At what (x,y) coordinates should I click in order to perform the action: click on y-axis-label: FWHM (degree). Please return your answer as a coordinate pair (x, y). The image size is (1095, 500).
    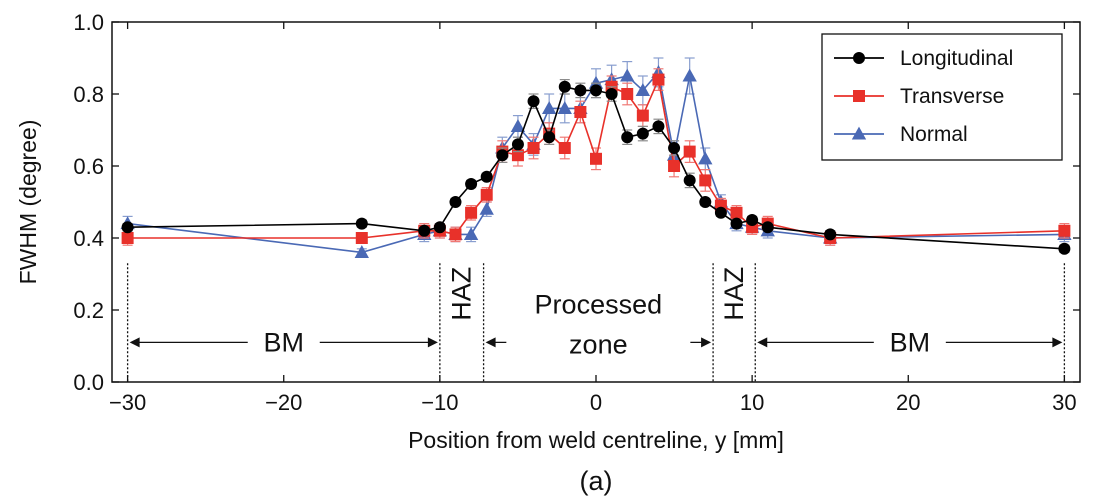
    Looking at the image, I should click on (28, 202).